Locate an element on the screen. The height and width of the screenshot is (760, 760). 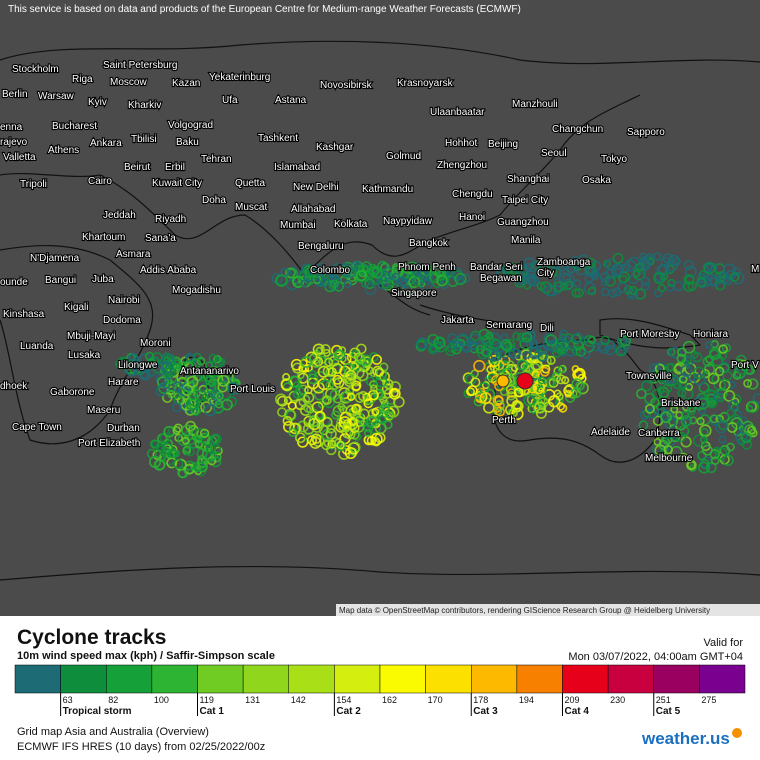
category-label: Cat 1 is located at coordinates (212, 711).